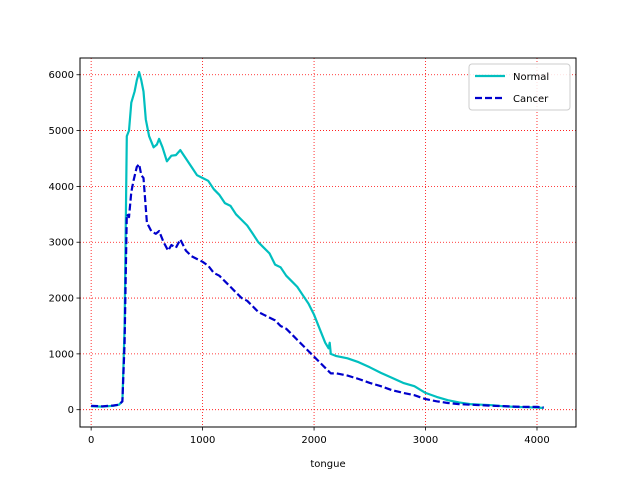 This screenshot has height=480, width=640. What do you see at coordinates (61, 299) in the screenshot?
I see `y-tick-label: 2000` at bounding box center [61, 299].